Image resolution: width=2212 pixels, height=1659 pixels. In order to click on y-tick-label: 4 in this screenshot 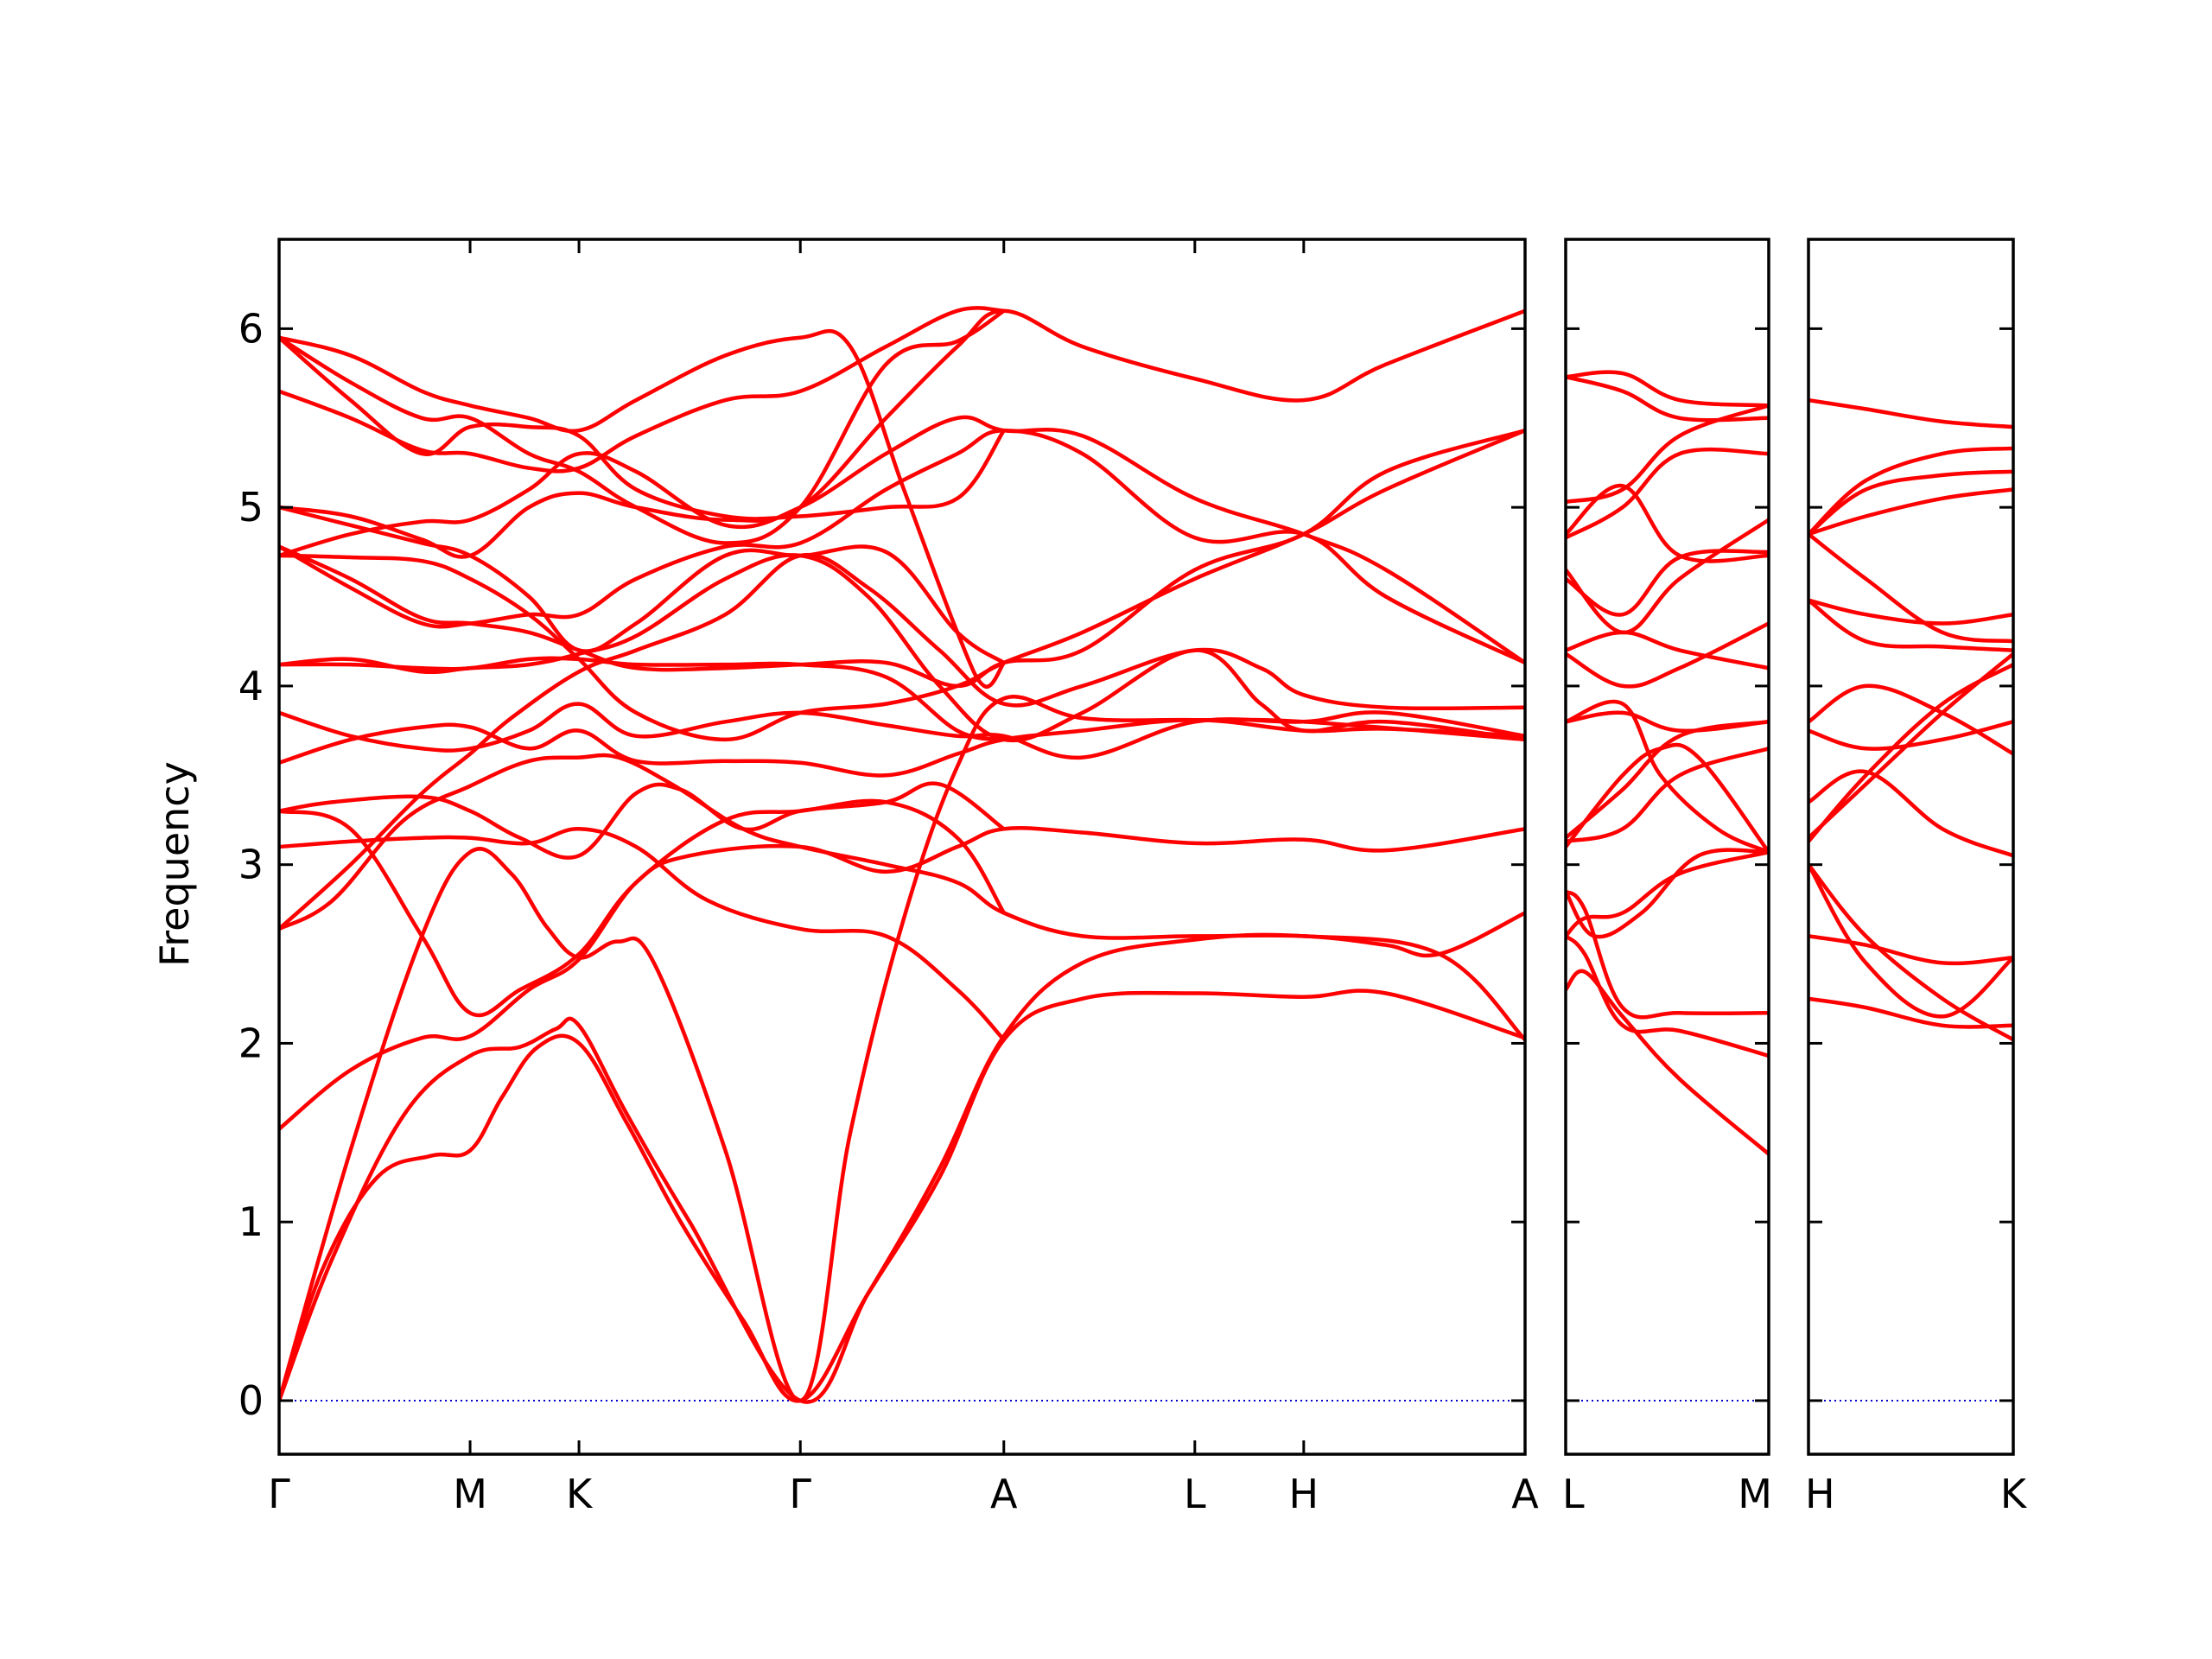, I will do `click(251, 686)`.